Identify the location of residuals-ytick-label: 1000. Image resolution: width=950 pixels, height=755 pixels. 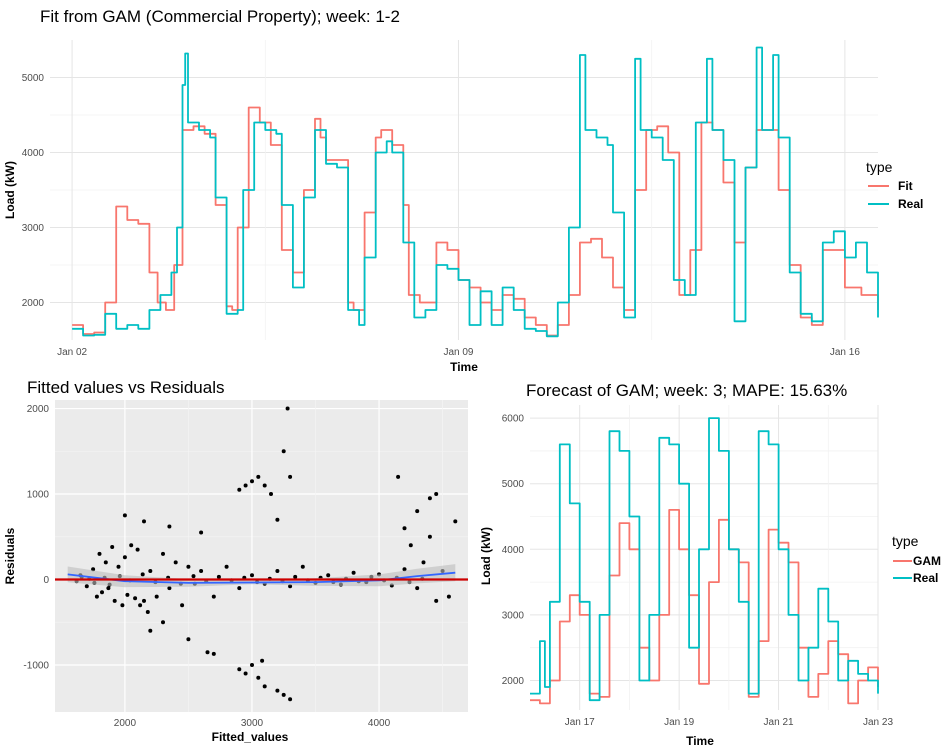
(38, 495).